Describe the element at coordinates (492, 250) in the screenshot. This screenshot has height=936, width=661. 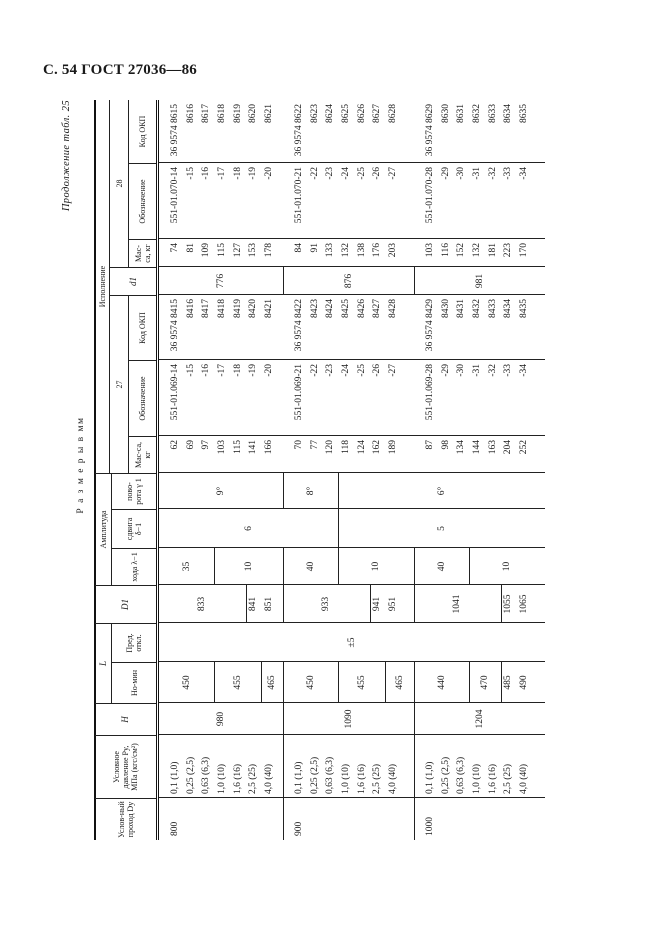
I see `cell-mass28: 181` at that location.